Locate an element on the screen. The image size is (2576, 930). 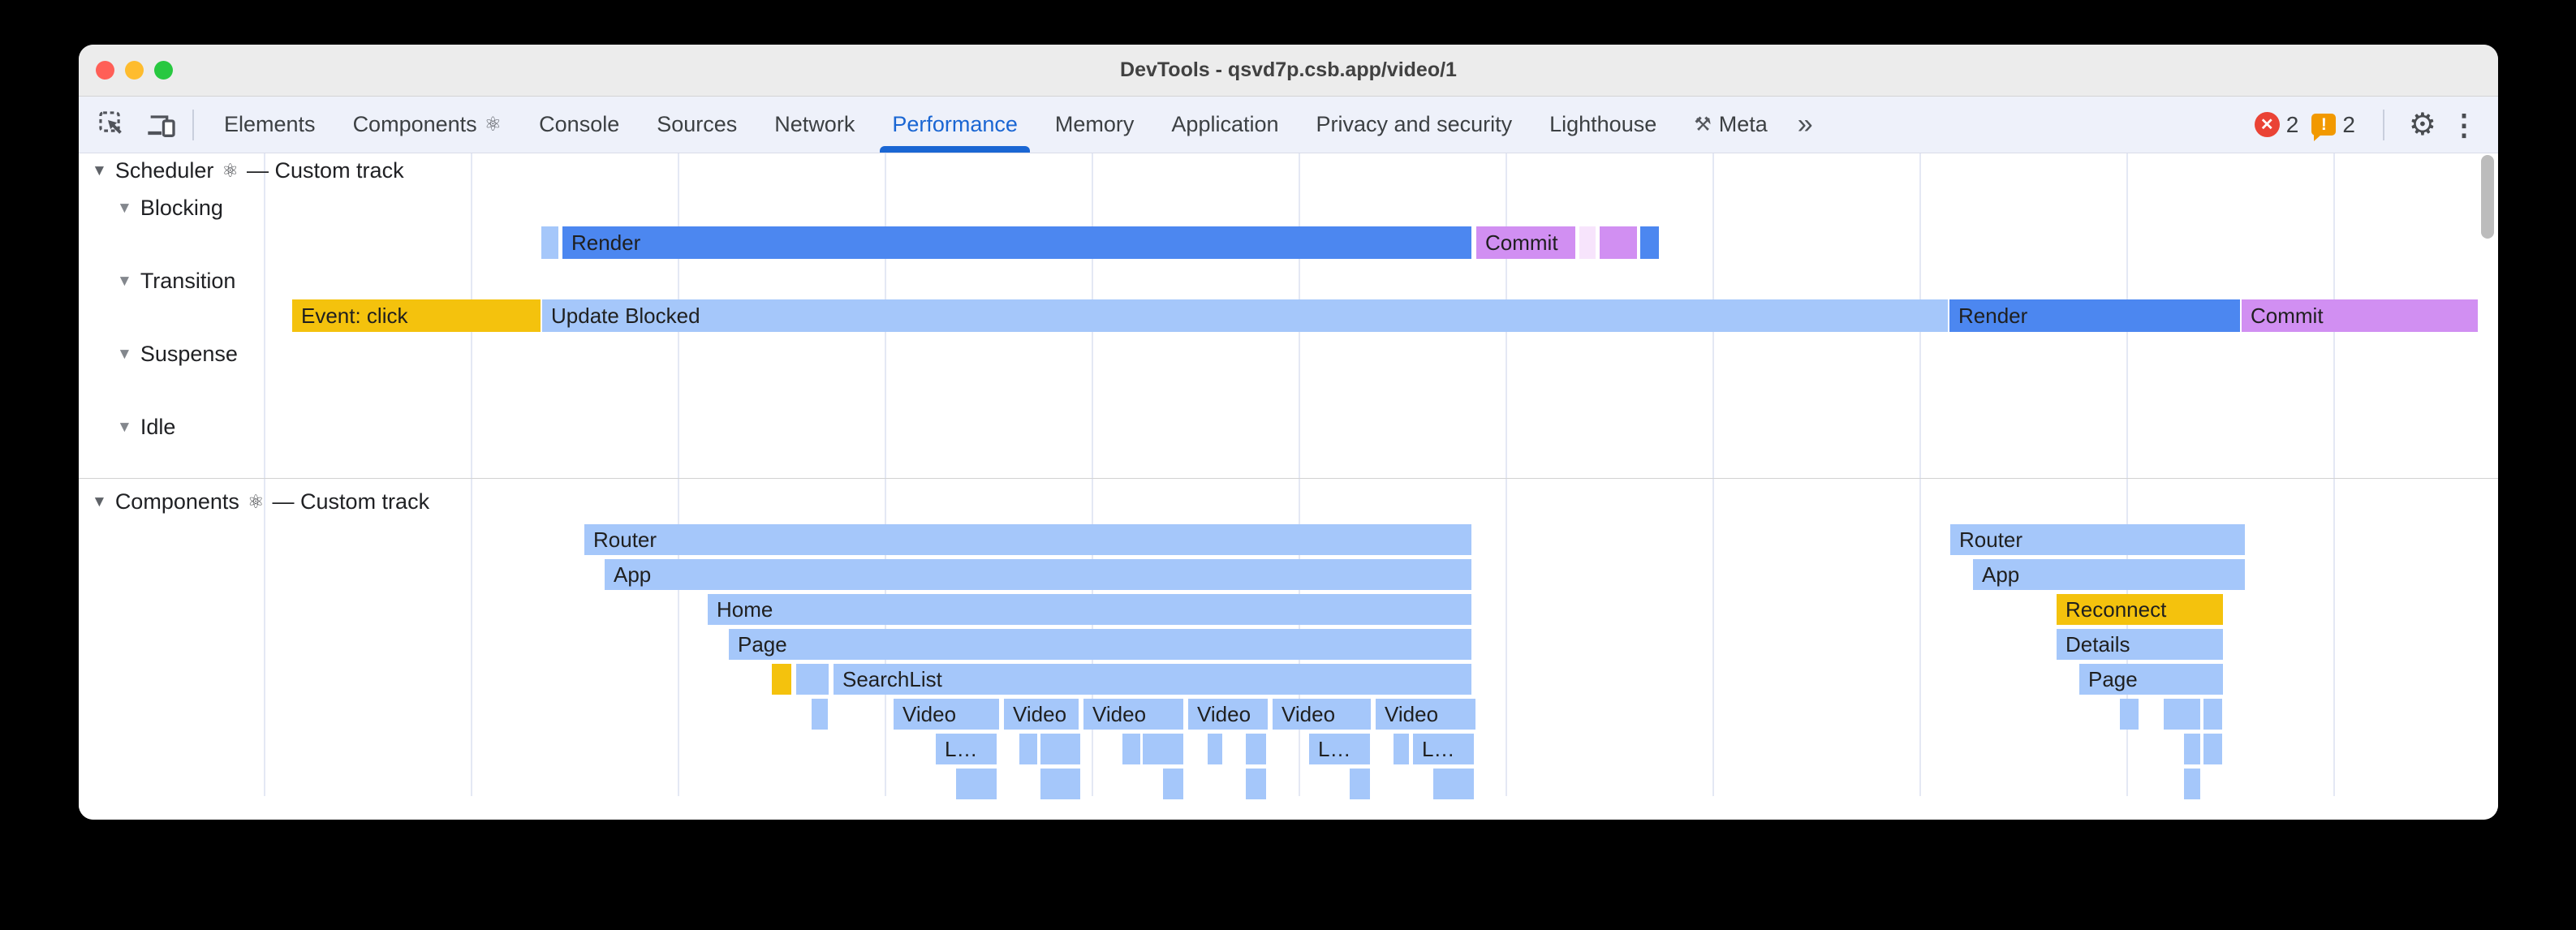
more-tabs-chevron-icon: » is located at coordinates (1805, 124).